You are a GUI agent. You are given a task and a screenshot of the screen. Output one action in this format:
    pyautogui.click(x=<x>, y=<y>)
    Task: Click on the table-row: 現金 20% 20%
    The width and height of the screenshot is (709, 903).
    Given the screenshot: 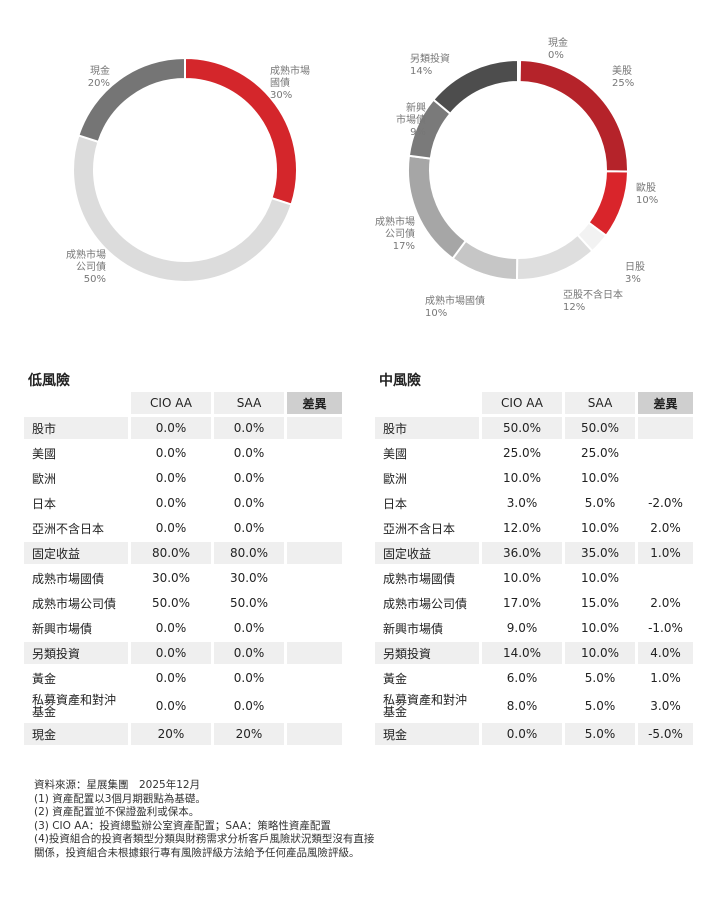 What is the action you would take?
    pyautogui.click(x=183, y=734)
    